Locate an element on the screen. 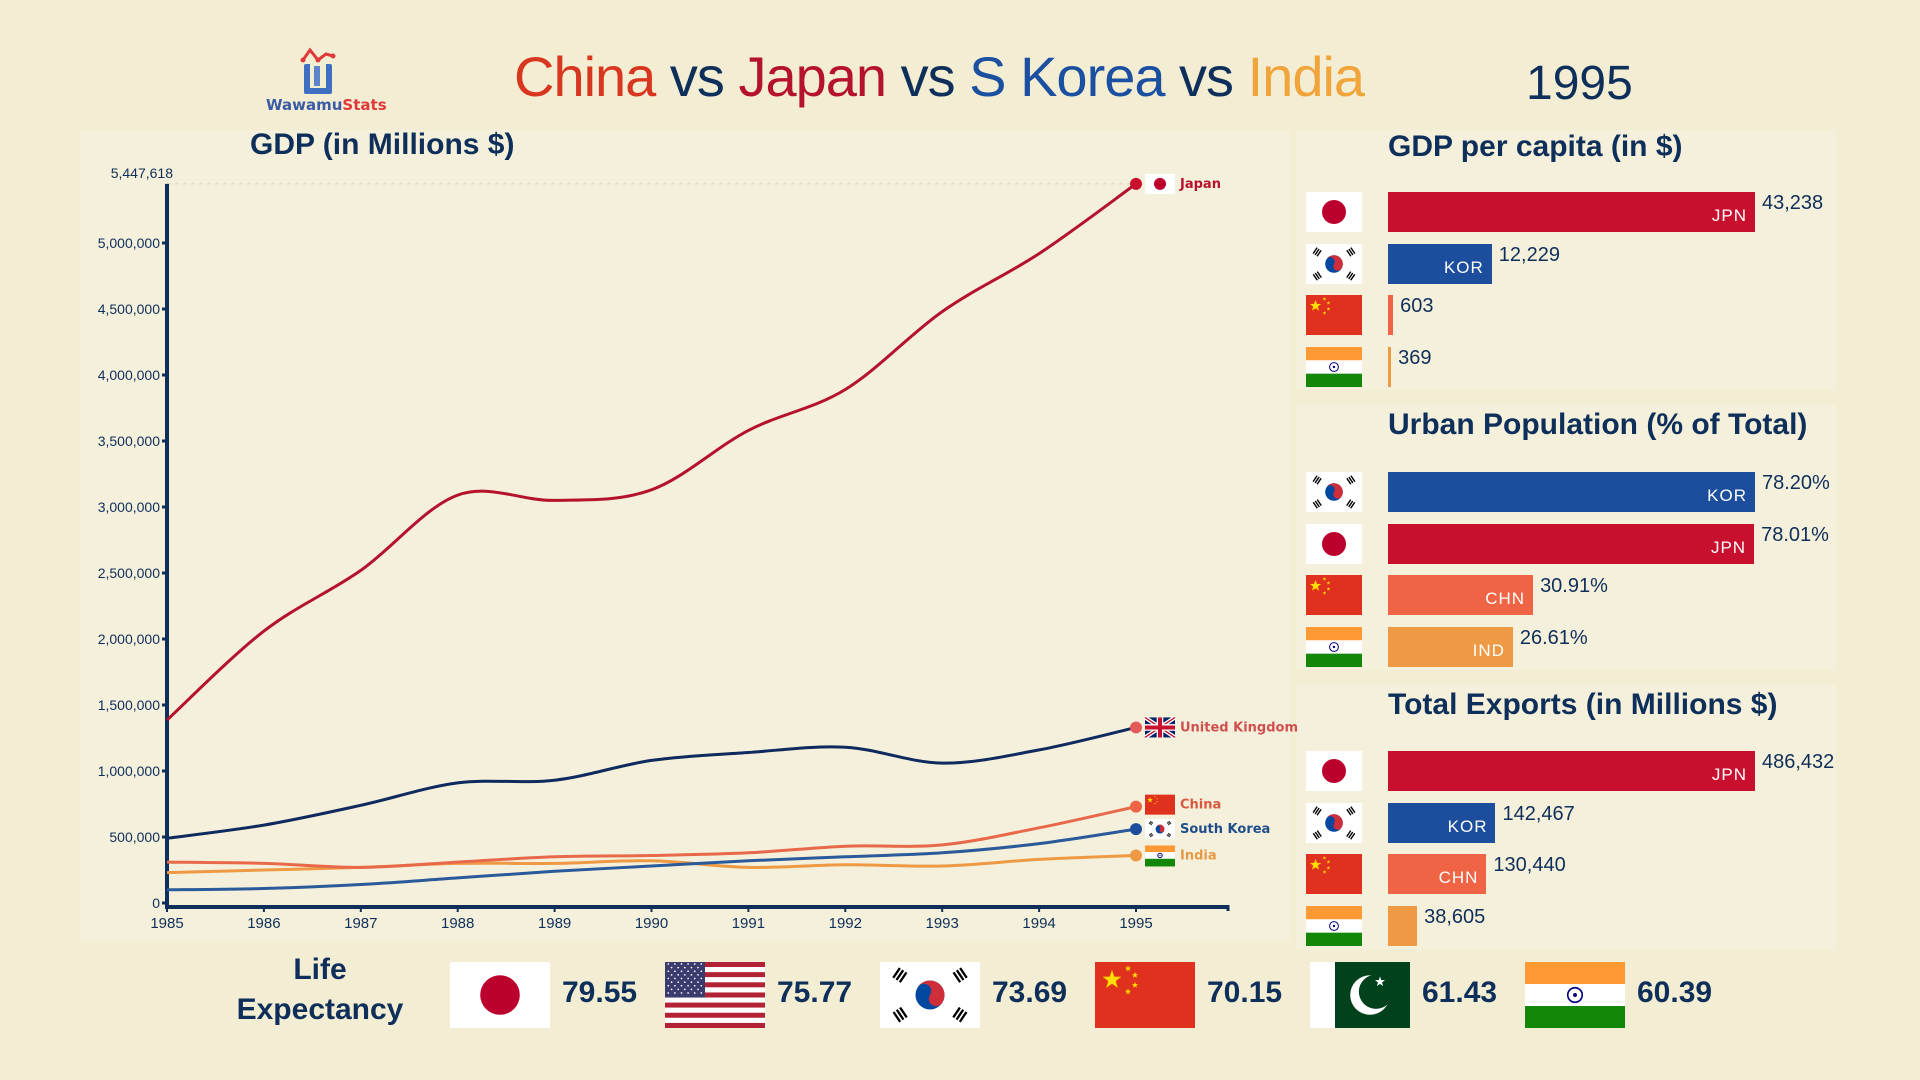 This screenshot has height=1080, width=1920. end-marker-korea is located at coordinates (1136, 829).